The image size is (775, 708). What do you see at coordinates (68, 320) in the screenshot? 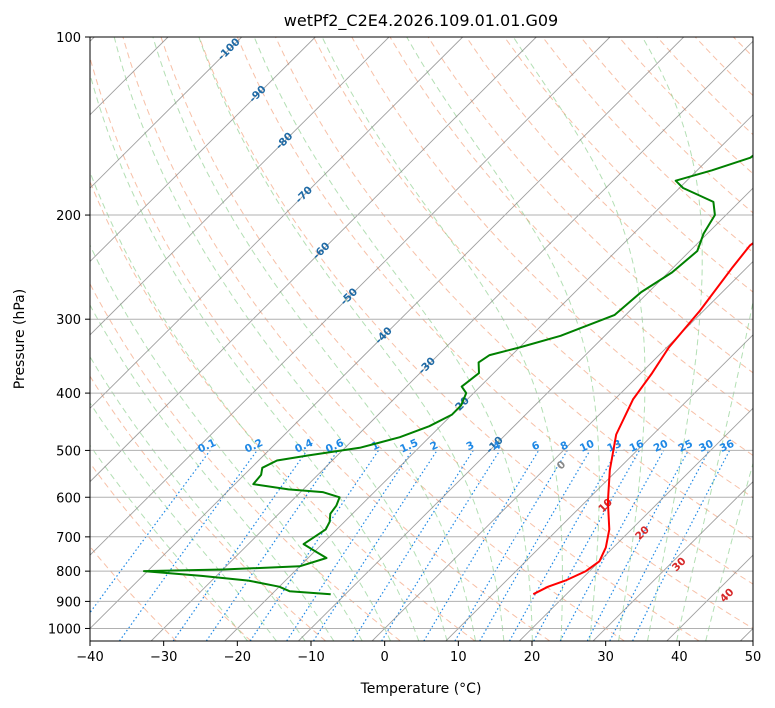
I see `y-tick-label: 300` at bounding box center [68, 320].